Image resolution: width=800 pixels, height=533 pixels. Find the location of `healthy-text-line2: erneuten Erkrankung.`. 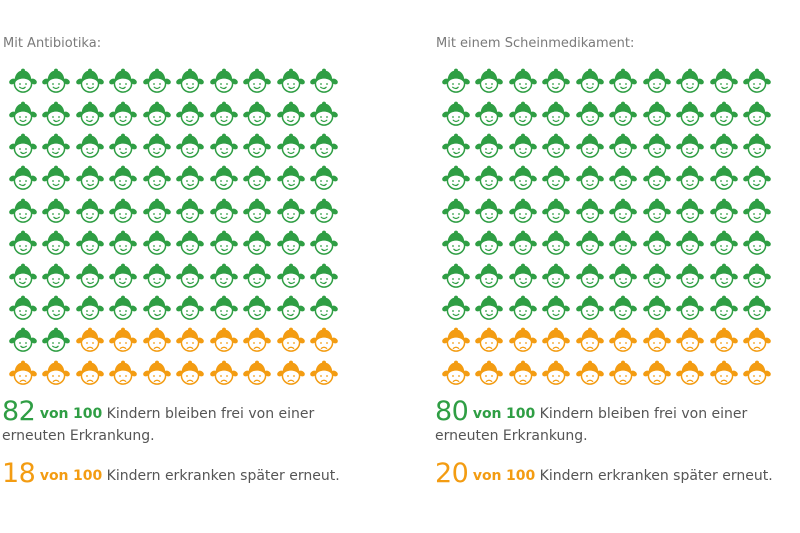

healthy-text-line2: erneuten Erkrankung. is located at coordinates (78, 436).